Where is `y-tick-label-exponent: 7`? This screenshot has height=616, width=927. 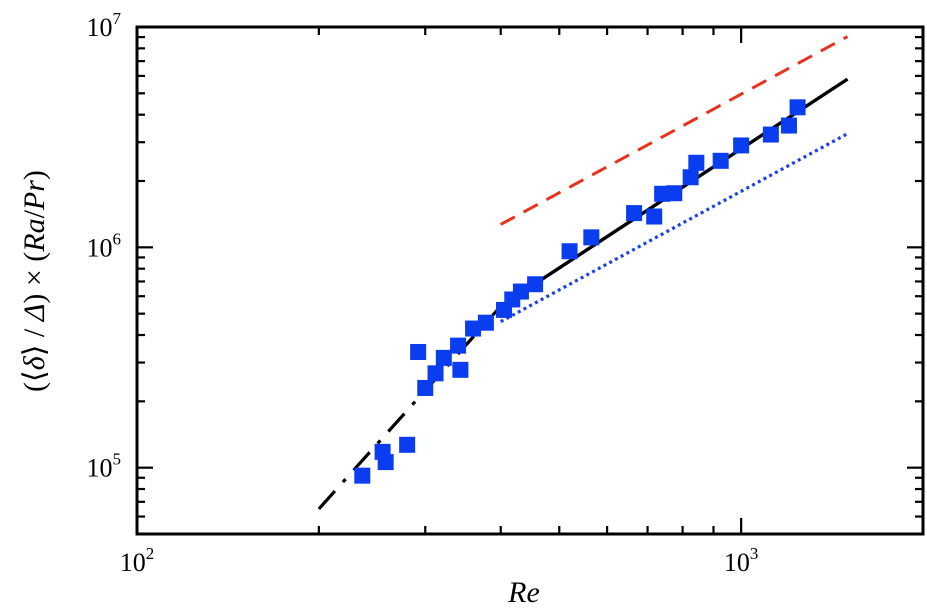 y-tick-label-exponent: 7 is located at coordinates (117, 18).